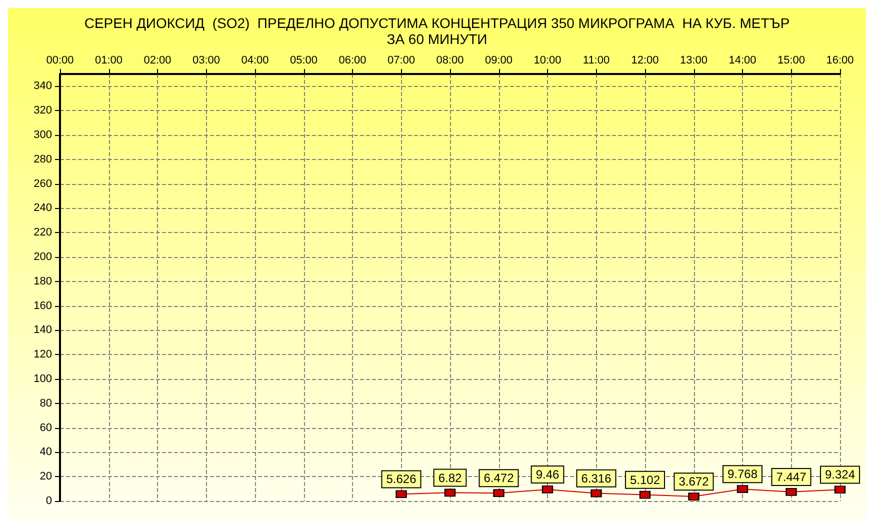  What do you see at coordinates (596, 478) in the screenshot?
I see `data-label: 6.316` at bounding box center [596, 478].